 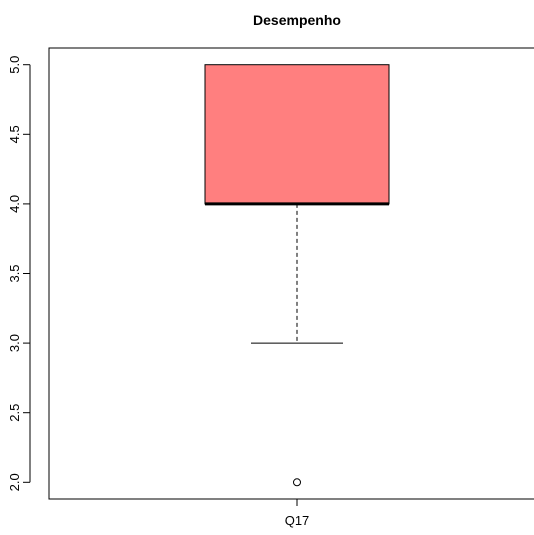 I want to click on chart-title: Desempenho, so click(x=297, y=20).